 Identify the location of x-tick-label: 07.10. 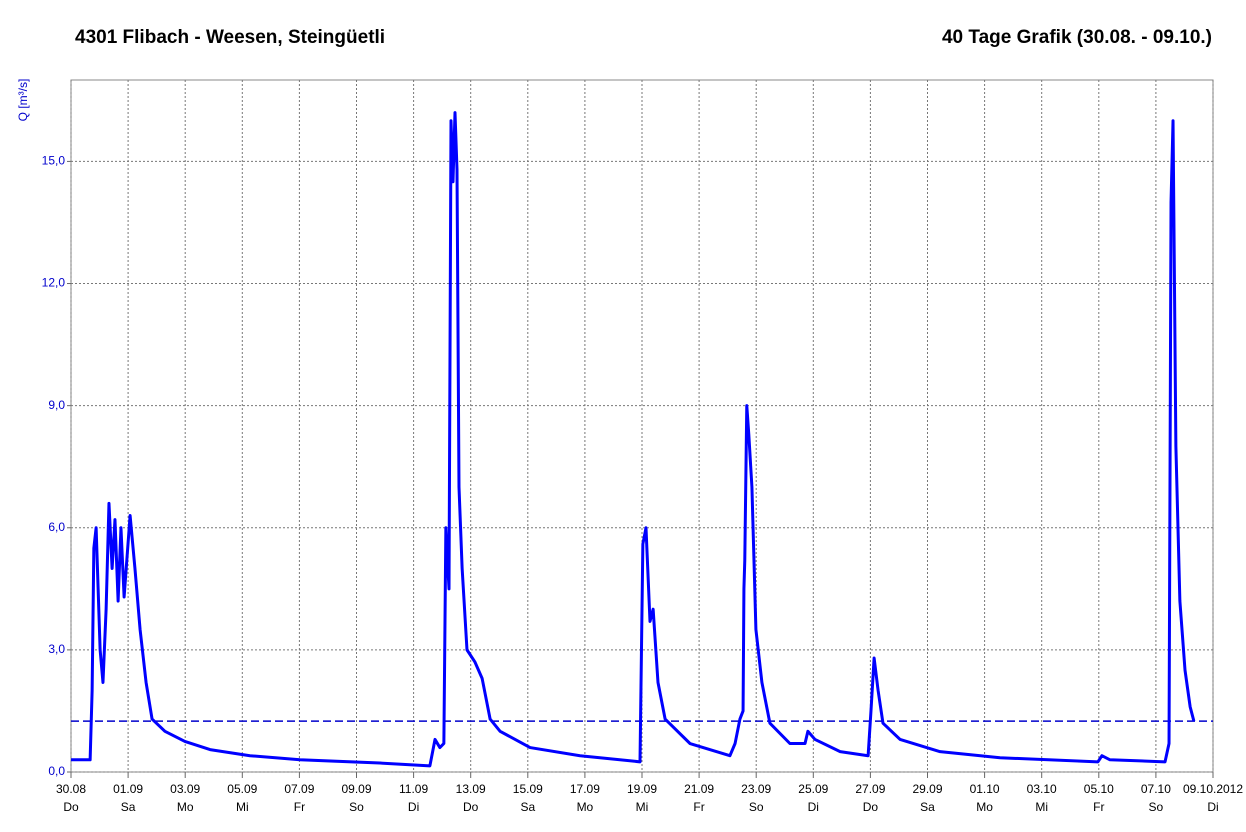
(1156, 789).